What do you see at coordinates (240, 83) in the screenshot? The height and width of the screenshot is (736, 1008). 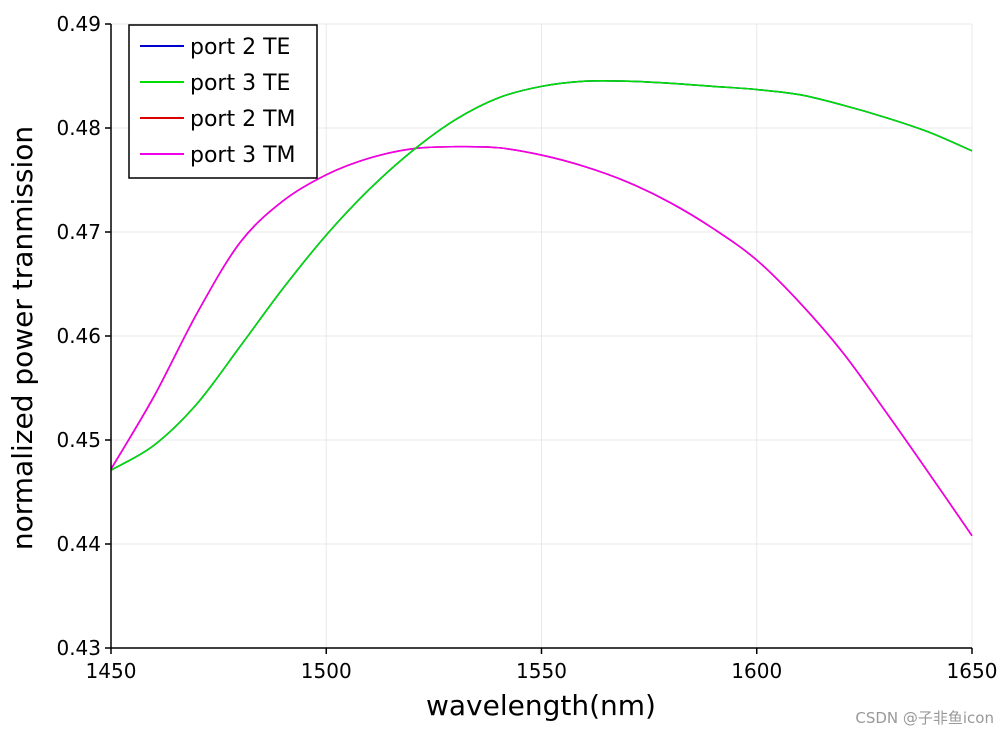 I see `legend-label: port 3 TE` at bounding box center [240, 83].